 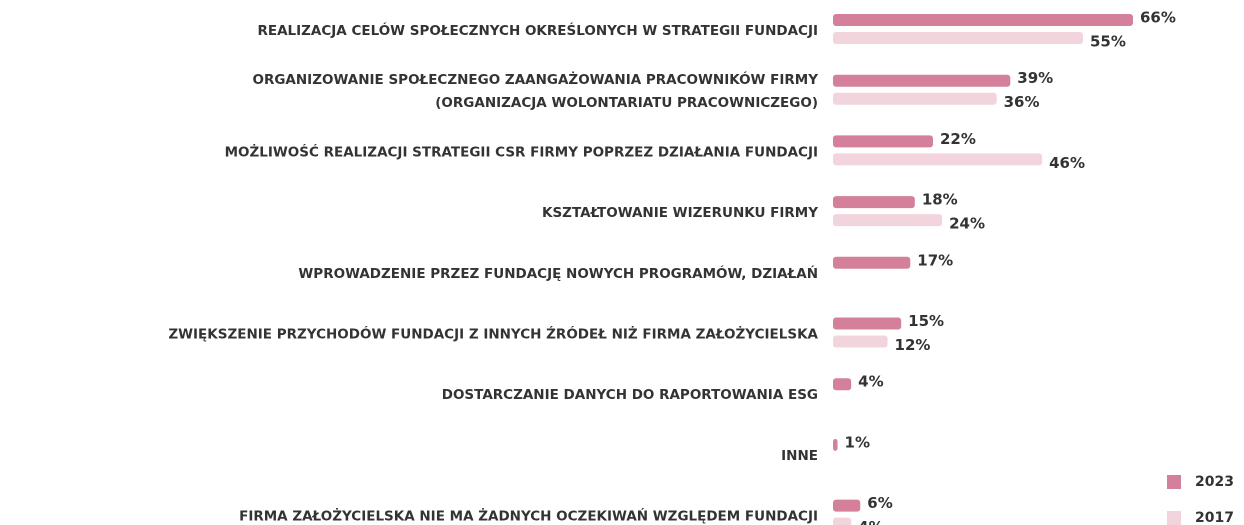 I want to click on category-label: KSZTAŁTOWANIE WIZERUNKU FIRMY, so click(x=680, y=213).